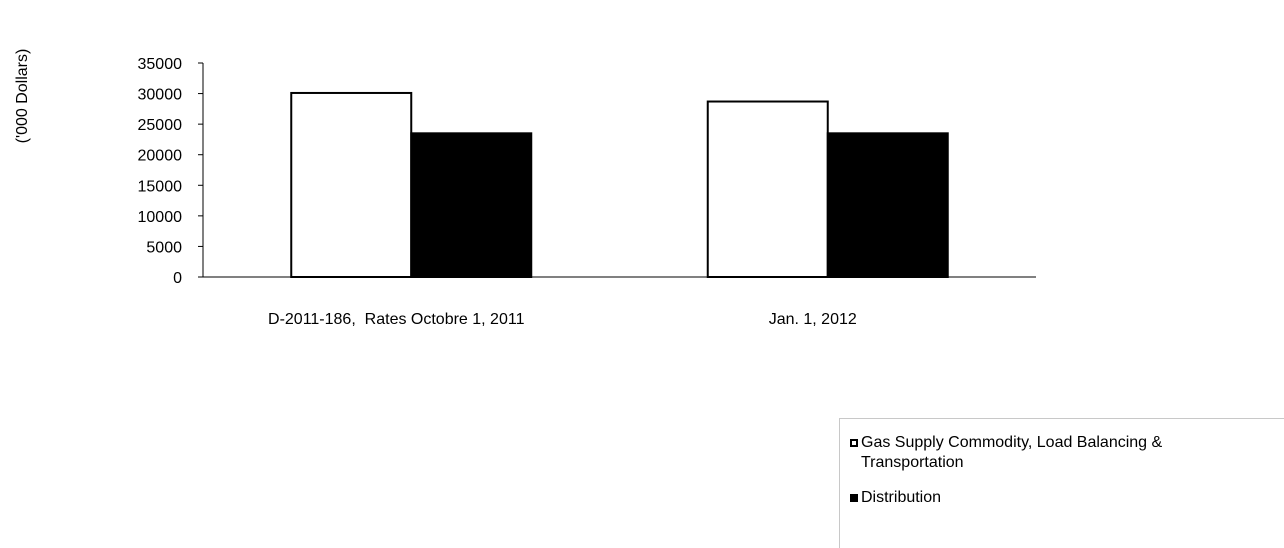 The image size is (1284, 548). Describe the element at coordinates (813, 319) in the screenshot. I see `x-category-label: Jan. 1, 2012` at that location.